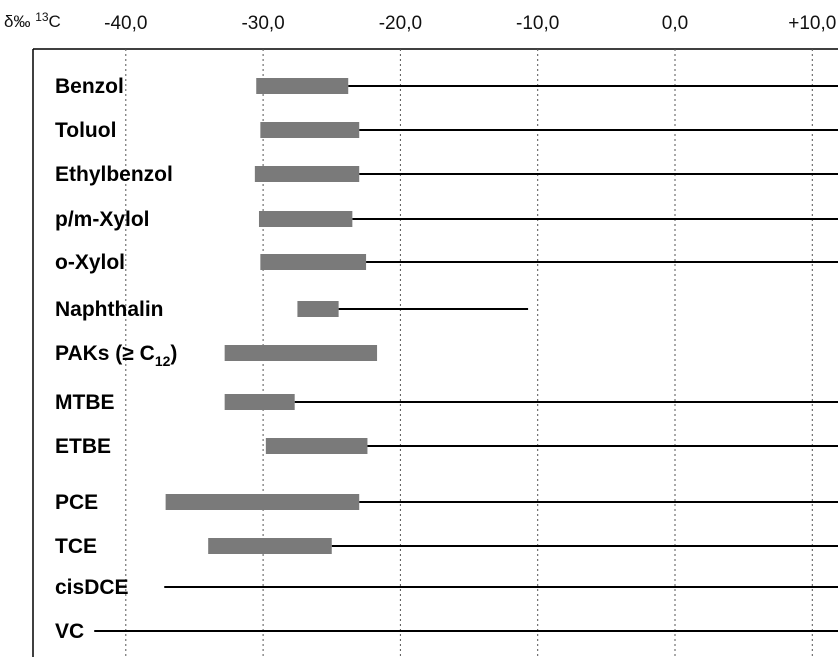  Describe the element at coordinates (262, 23) in the screenshot. I see `x-tick-label: -30,0` at that location.